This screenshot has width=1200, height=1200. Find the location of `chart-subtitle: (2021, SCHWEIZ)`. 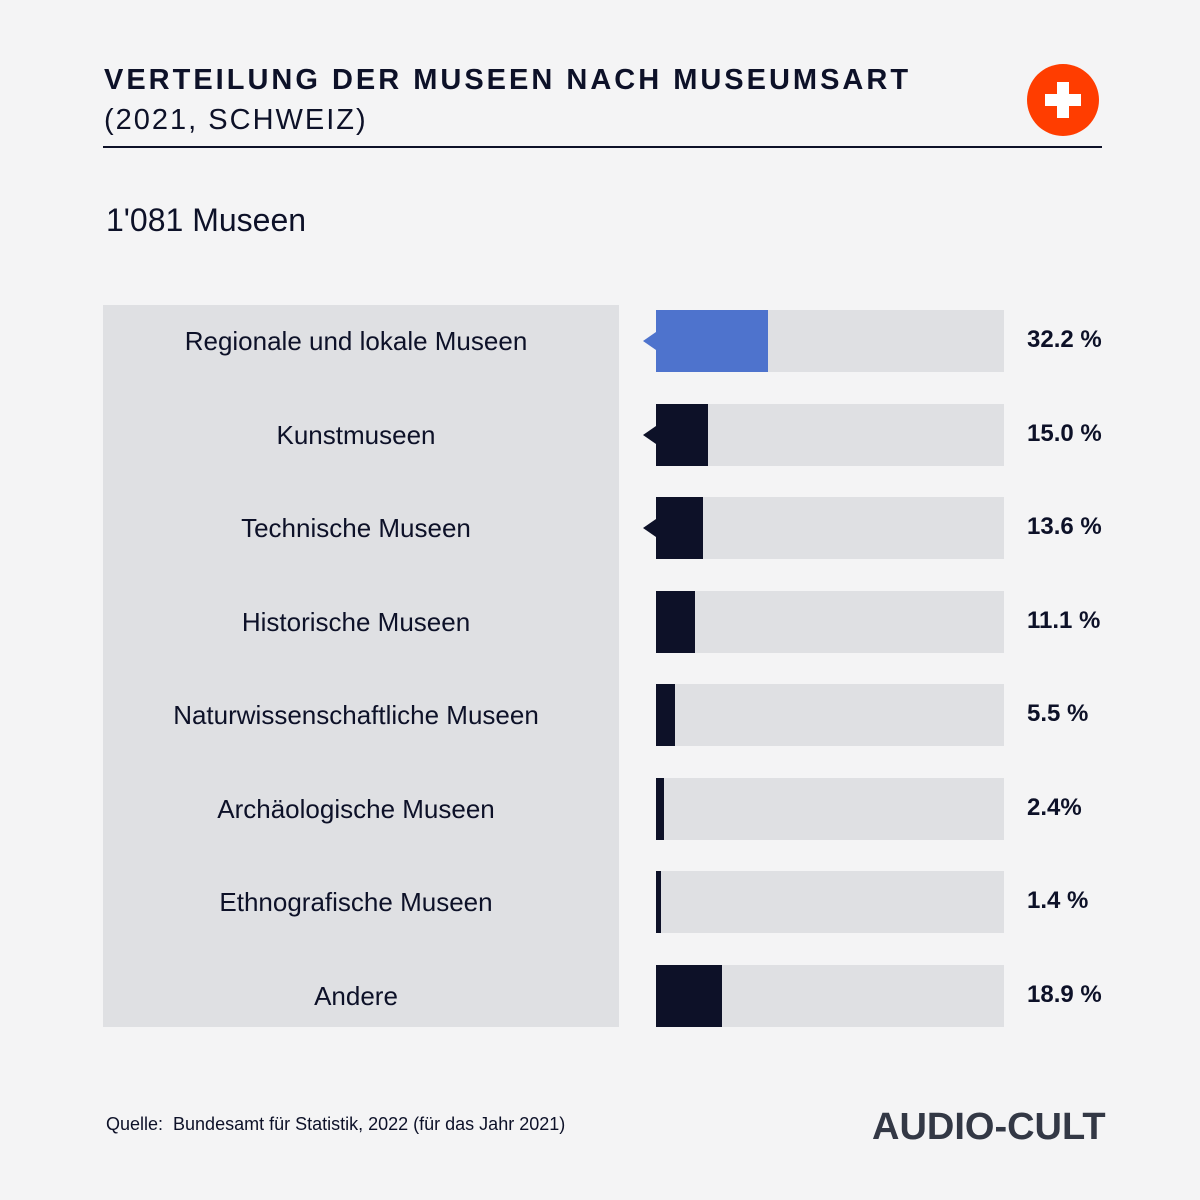

chart-subtitle: (2021, SCHWEIZ) is located at coordinates (236, 120).